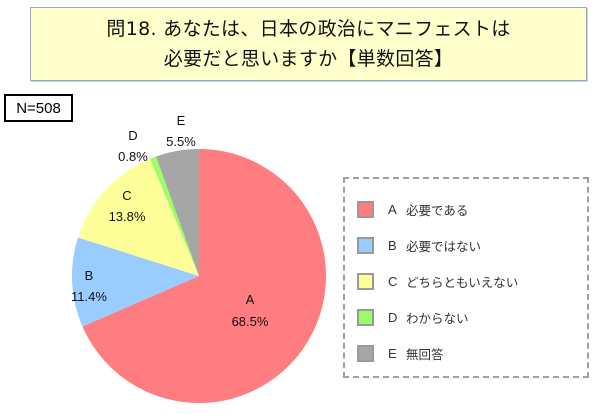  I want to click on slice-label-d-letter: D, so click(132, 135).